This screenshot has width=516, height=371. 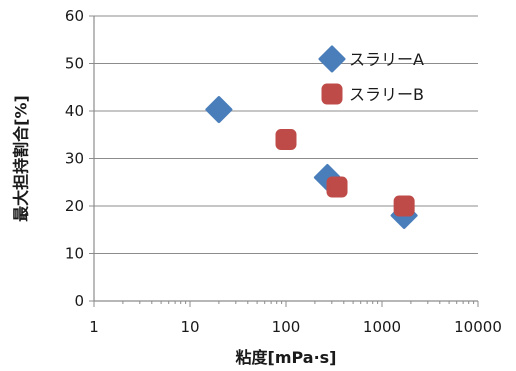 I want to click on y-tick-label: 50, so click(x=74, y=64).